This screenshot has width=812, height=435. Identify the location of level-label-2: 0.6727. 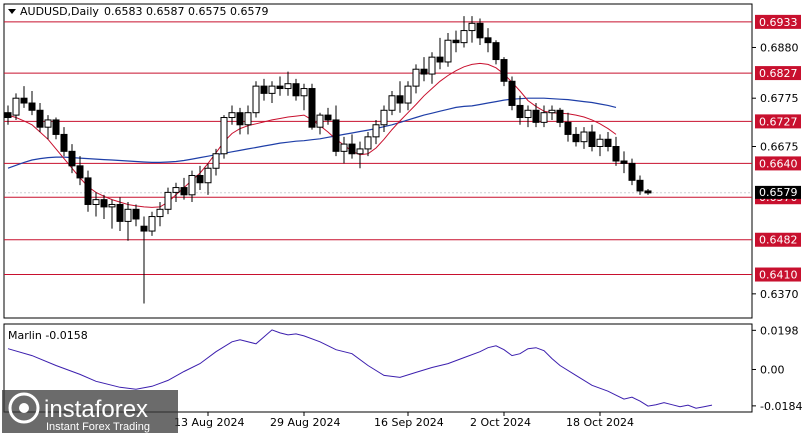
(778, 121).